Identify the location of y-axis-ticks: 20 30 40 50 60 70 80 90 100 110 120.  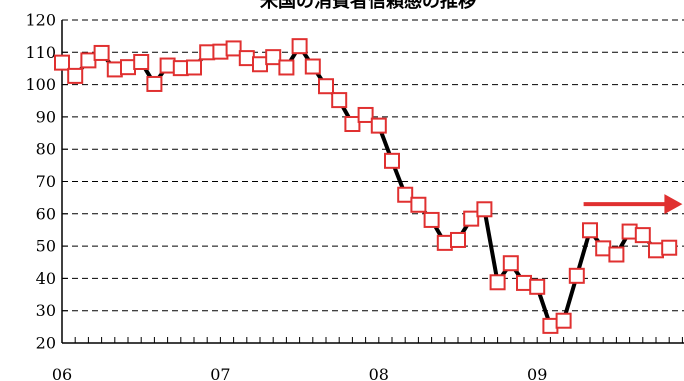
(46, 182).